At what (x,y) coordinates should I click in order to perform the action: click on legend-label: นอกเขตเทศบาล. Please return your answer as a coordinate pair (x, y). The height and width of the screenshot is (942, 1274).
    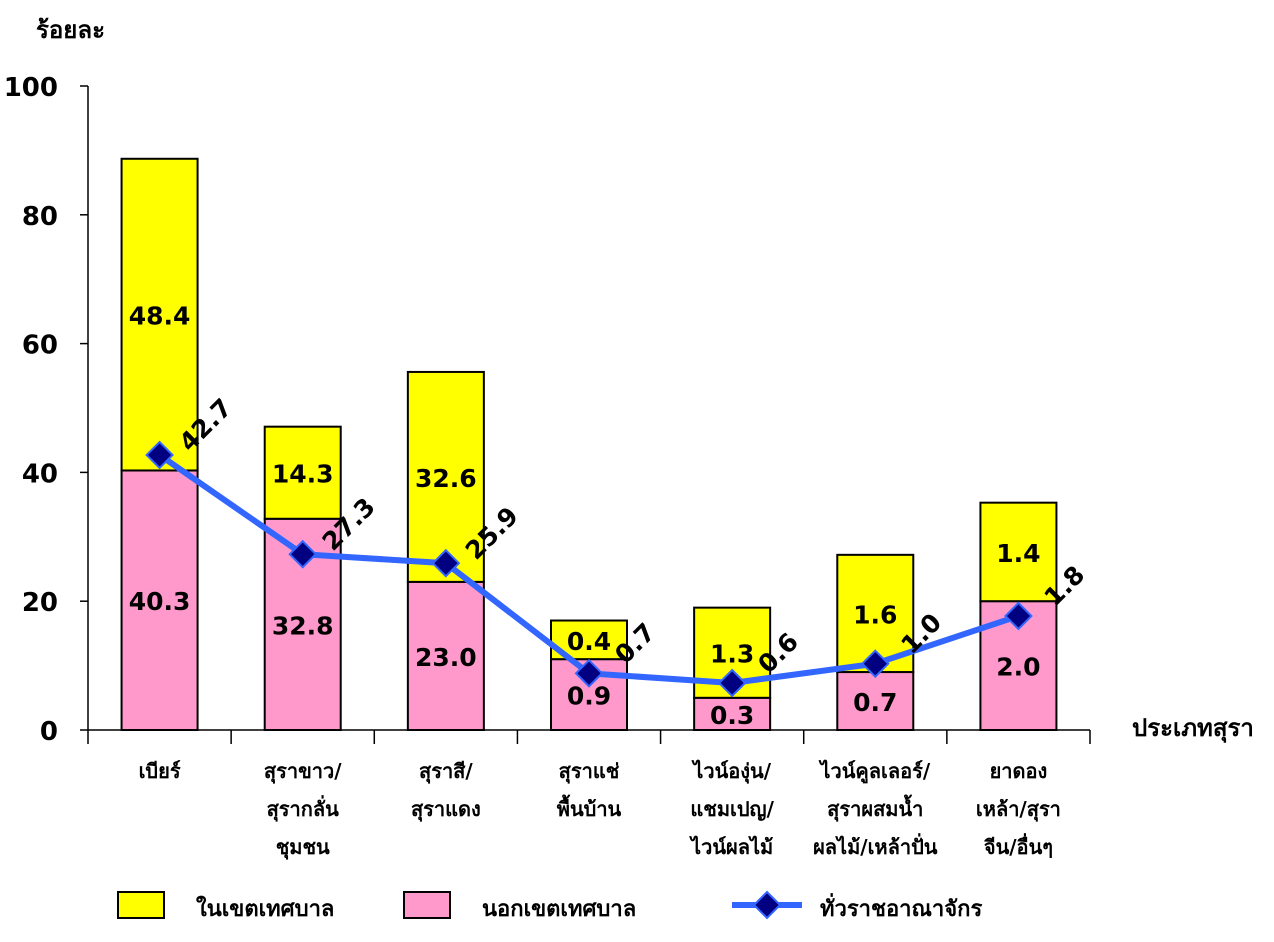
    Looking at the image, I should click on (559, 909).